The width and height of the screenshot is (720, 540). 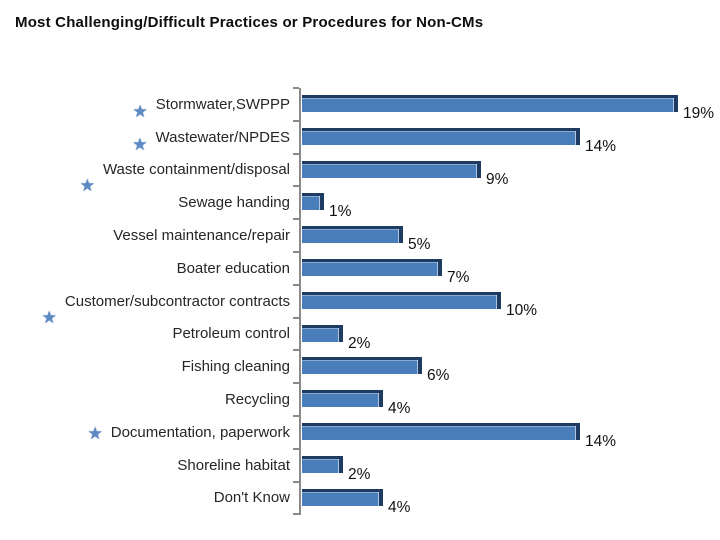 What do you see at coordinates (340, 211) in the screenshot?
I see `value-label: 1%` at bounding box center [340, 211].